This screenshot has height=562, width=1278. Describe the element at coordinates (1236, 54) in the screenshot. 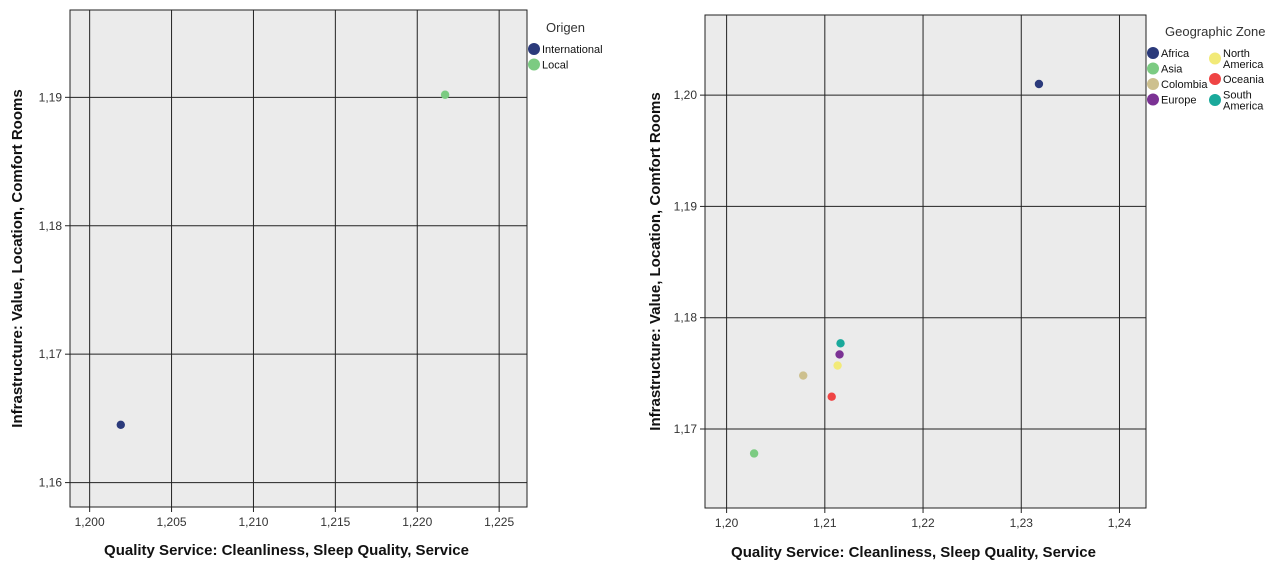

I see `legend-label-north-america: North` at that location.